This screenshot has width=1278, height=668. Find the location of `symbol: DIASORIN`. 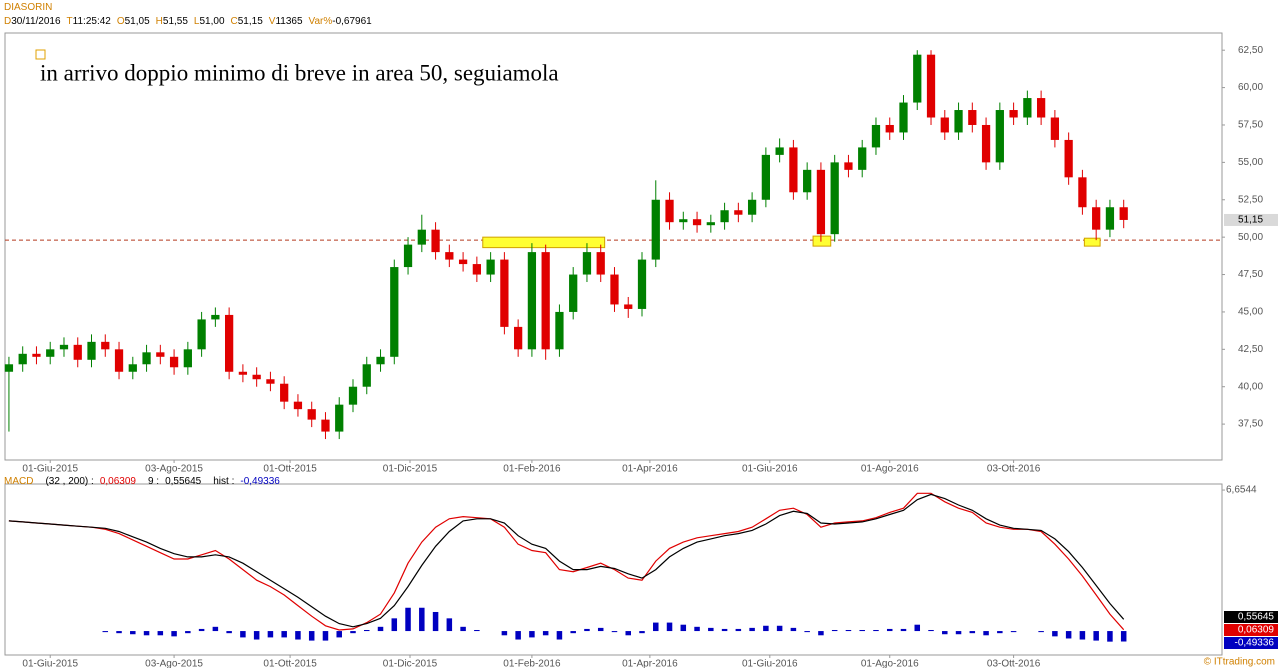

symbol: DIASORIN is located at coordinates (28, 7).